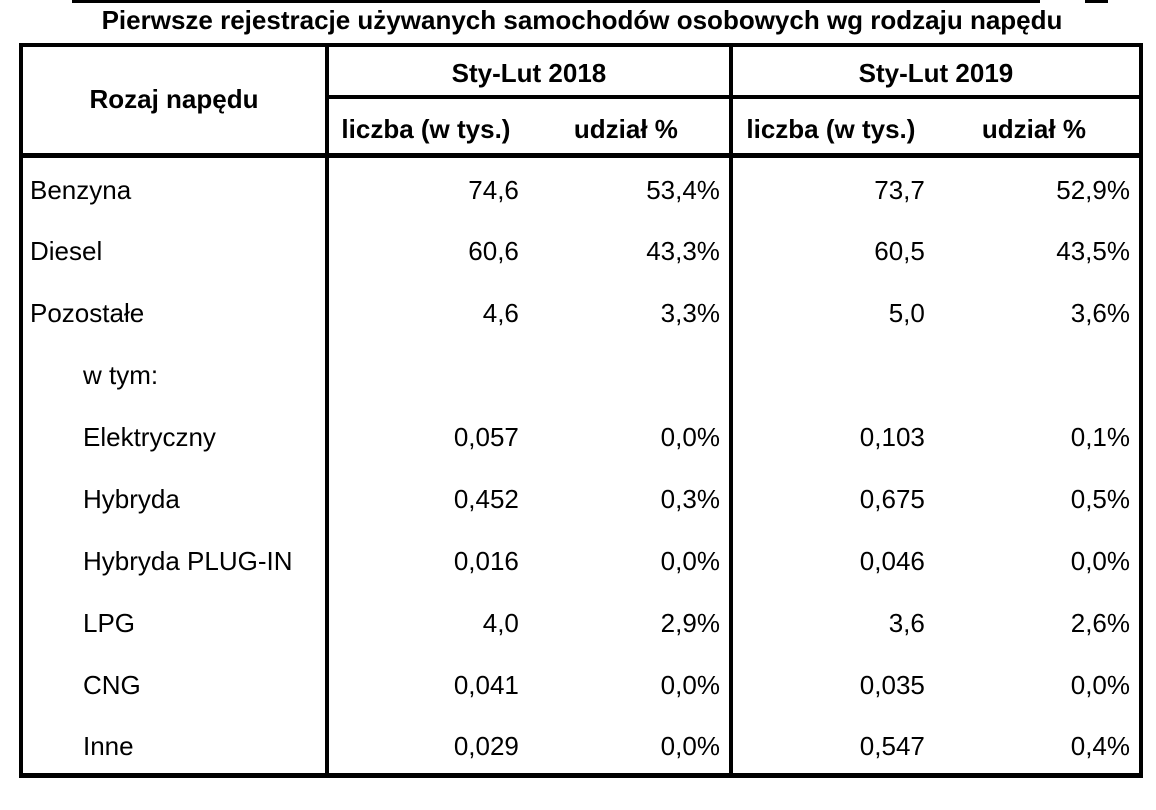  What do you see at coordinates (690, 623) in the screenshot?
I see `value-cell: 2,9%` at bounding box center [690, 623].